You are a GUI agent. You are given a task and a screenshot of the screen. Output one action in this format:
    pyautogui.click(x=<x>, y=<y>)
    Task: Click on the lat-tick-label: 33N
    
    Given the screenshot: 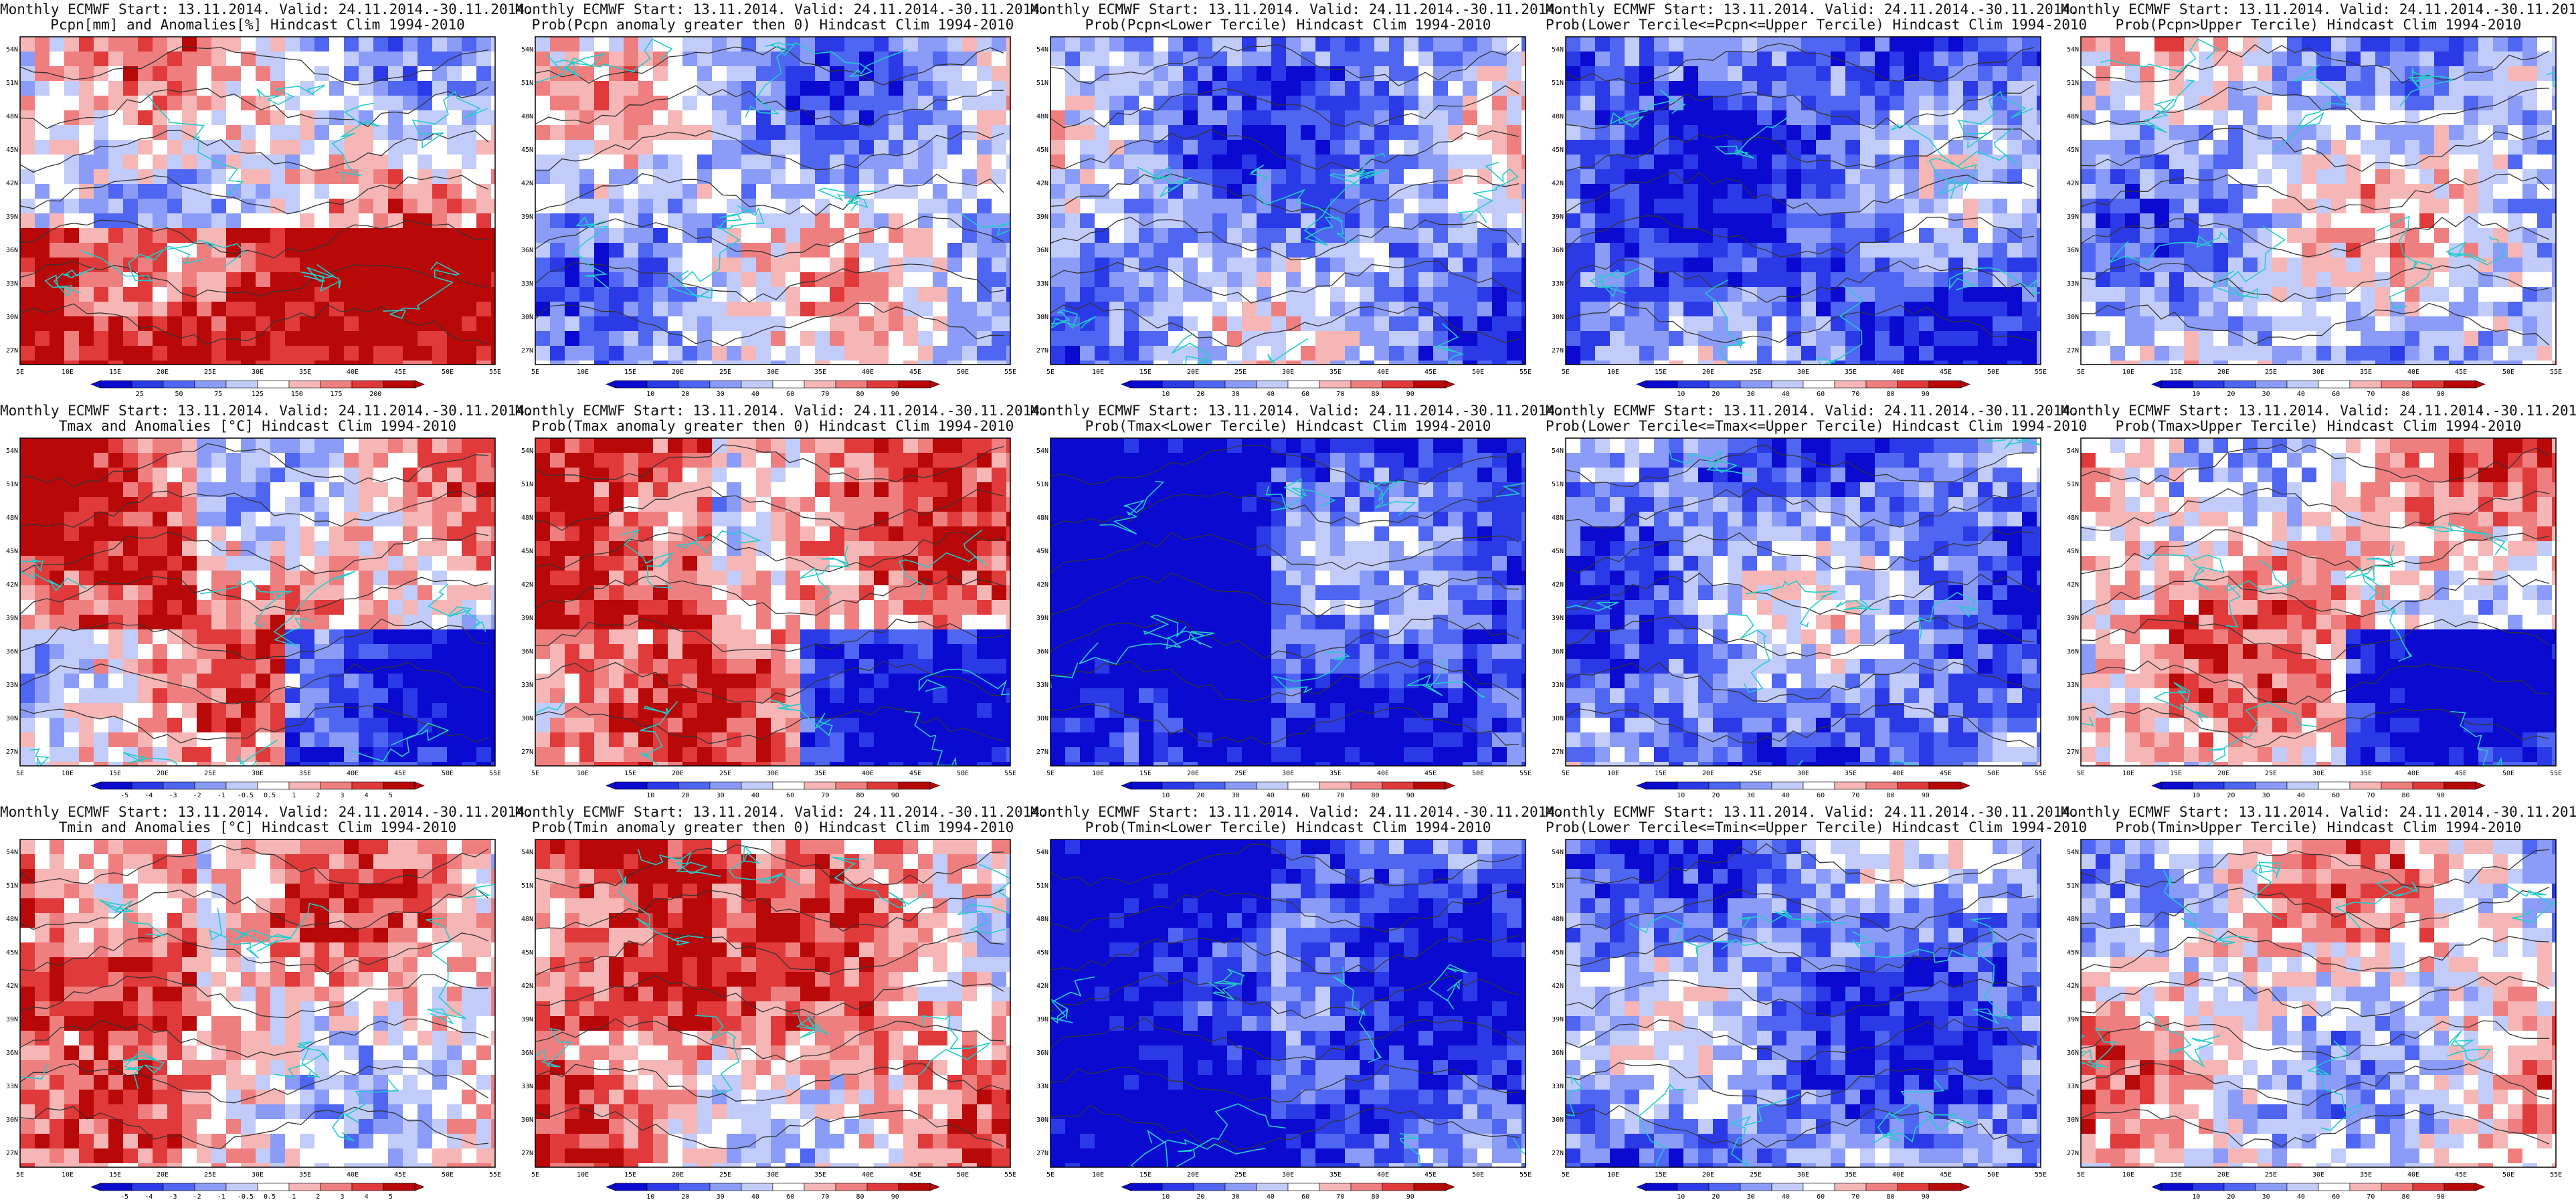 What is the action you would take?
    pyautogui.click(x=1042, y=685)
    